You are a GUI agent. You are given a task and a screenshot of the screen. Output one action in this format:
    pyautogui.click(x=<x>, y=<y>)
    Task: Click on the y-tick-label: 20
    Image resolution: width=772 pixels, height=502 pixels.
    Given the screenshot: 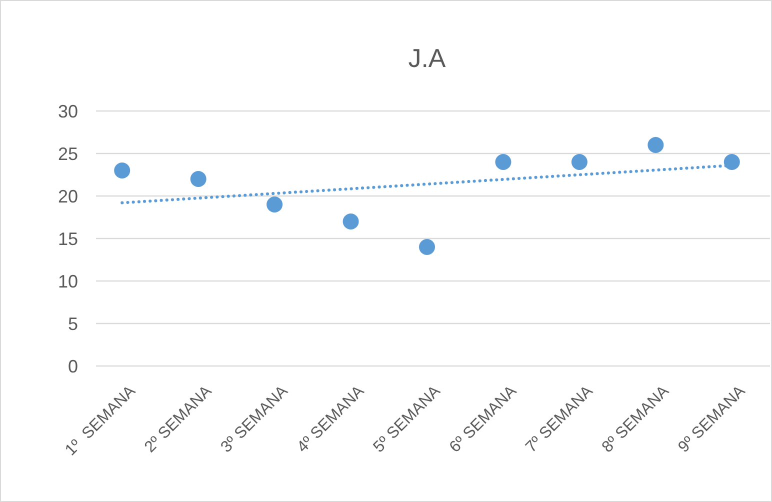 What is the action you would take?
    pyautogui.click(x=68, y=196)
    